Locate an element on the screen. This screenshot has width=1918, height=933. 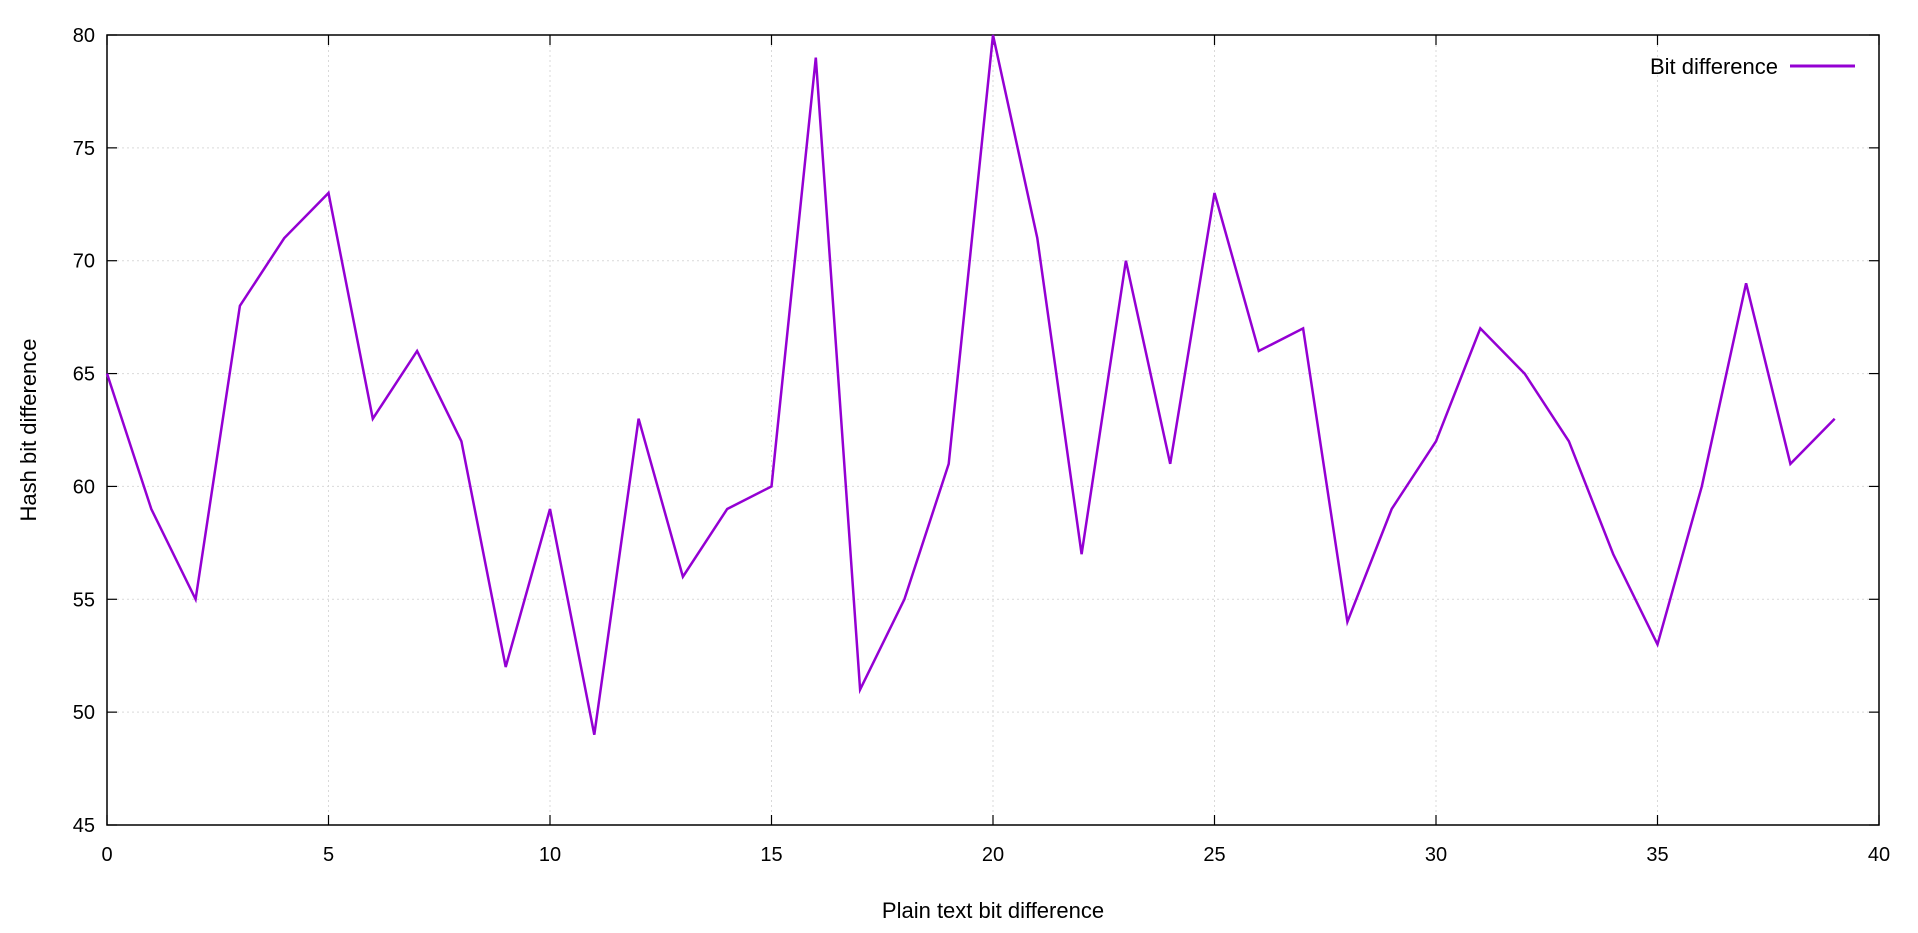
x-tick-label: 10 is located at coordinates (550, 855).